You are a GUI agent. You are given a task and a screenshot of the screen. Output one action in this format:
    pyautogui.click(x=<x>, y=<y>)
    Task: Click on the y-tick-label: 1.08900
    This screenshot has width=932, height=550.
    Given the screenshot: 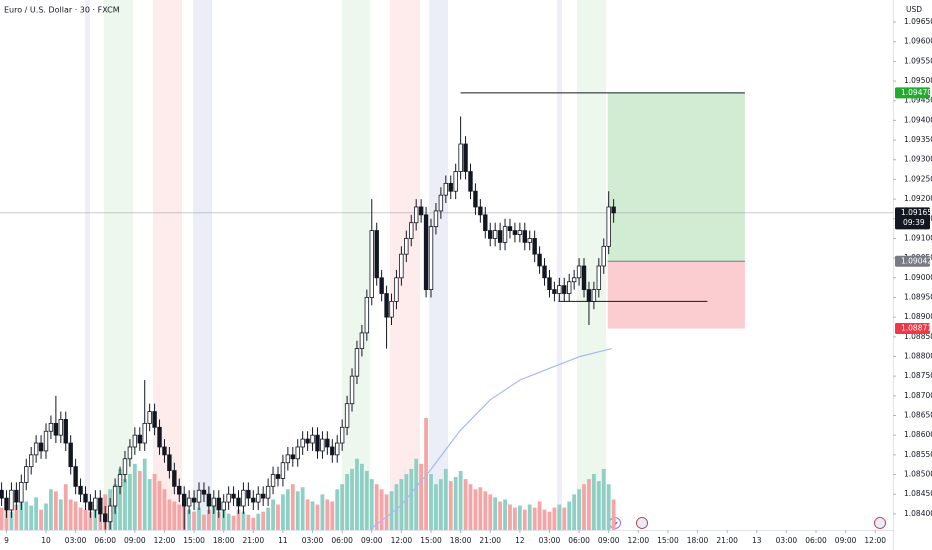 What is the action you would take?
    pyautogui.click(x=918, y=316)
    